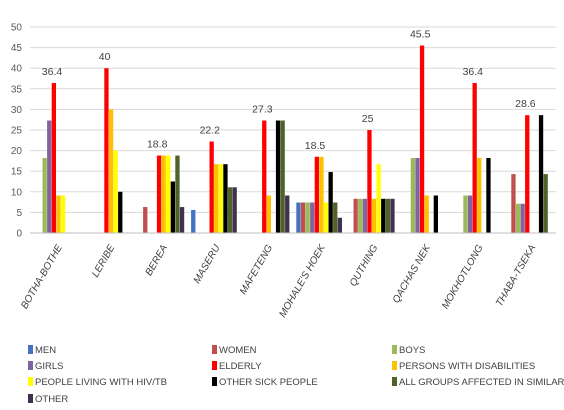 The height and width of the screenshot is (410, 564). What do you see at coordinates (412, 350) in the screenshot?
I see `legend-label-boys: BOYS` at bounding box center [412, 350].